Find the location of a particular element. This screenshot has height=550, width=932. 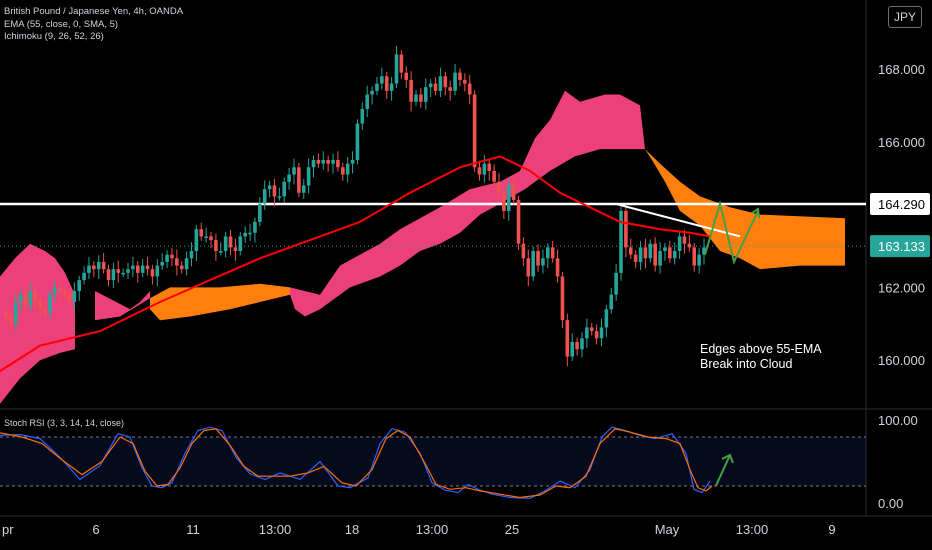

price-label: 164.290 is located at coordinates (901, 204).